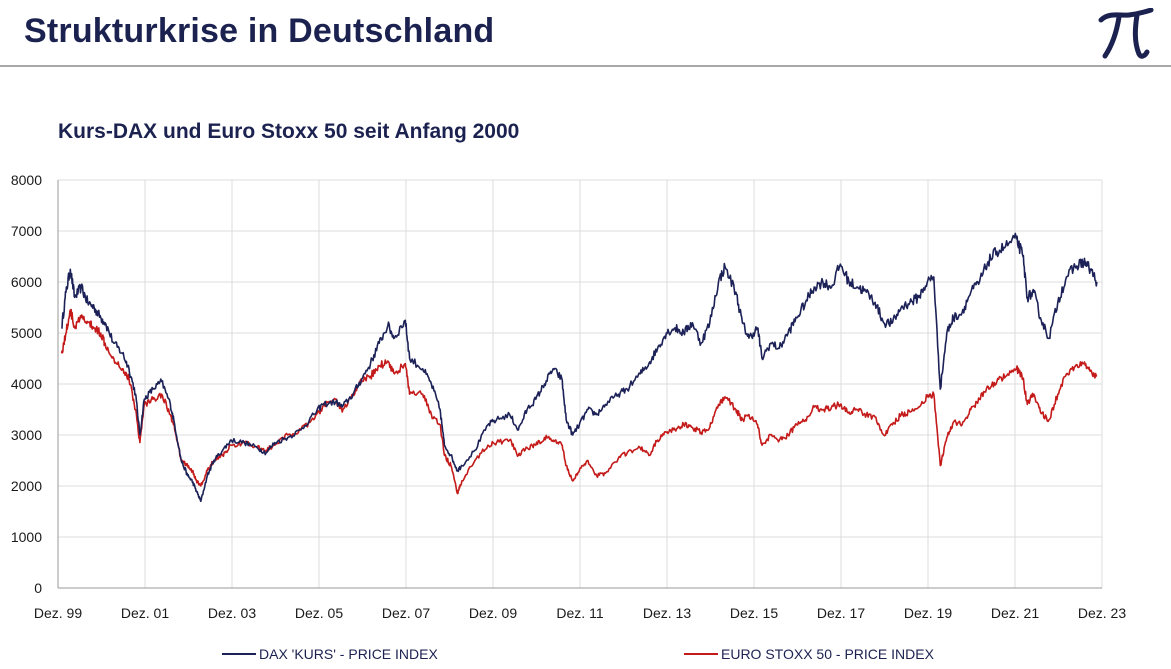 The image size is (1171, 669). Describe the element at coordinates (754, 613) in the screenshot. I see `x-tick-label: Dez. 15` at that location.